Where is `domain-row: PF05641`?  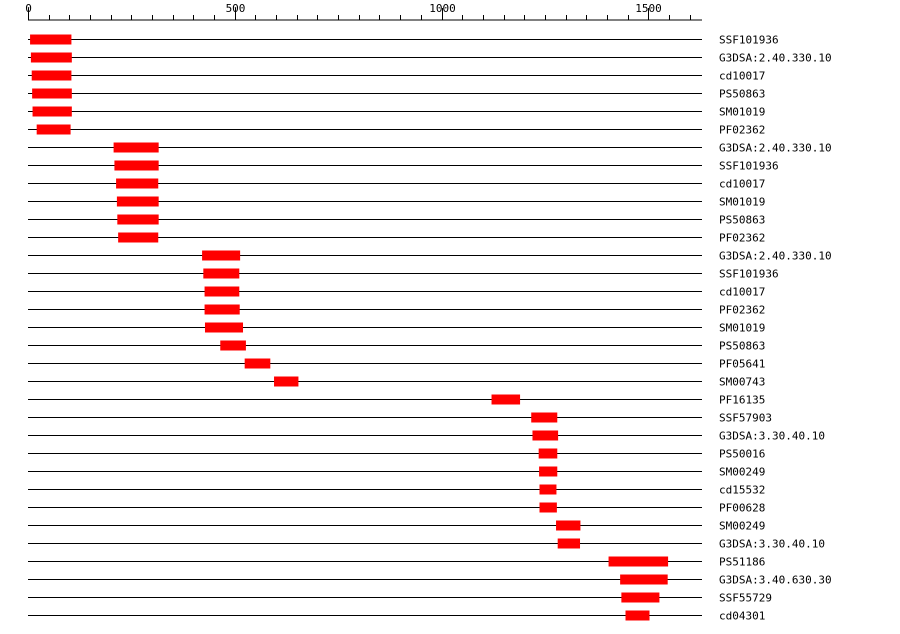 domain-row: PF05641 is located at coordinates (396, 364).